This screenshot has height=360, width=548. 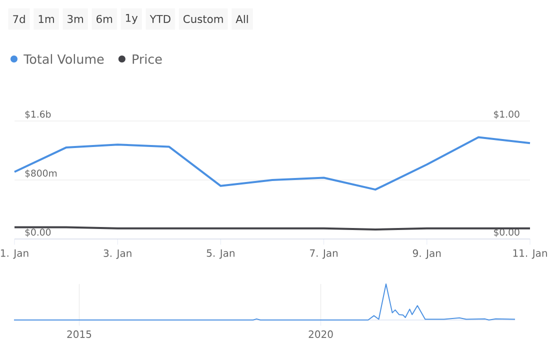 I want to click on x-tick-label: 2020, so click(x=320, y=334).